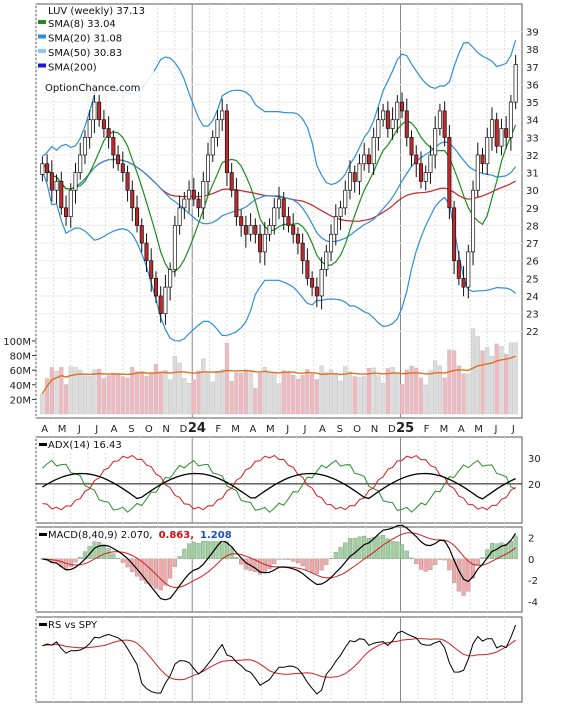  Describe the element at coordinates (532, 315) in the screenshot. I see `price-tick-label: 23` at that location.